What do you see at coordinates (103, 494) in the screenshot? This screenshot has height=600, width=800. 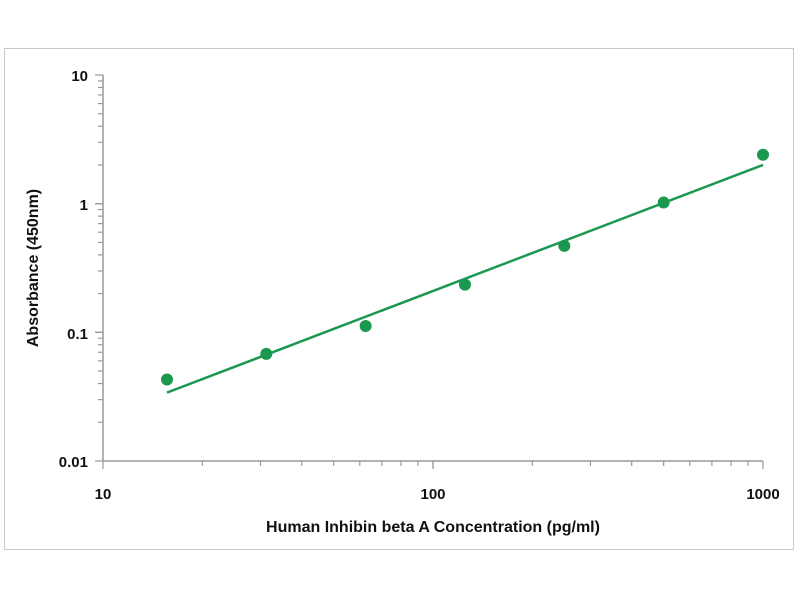 I see `x-tick-label-10: 10` at bounding box center [103, 494].